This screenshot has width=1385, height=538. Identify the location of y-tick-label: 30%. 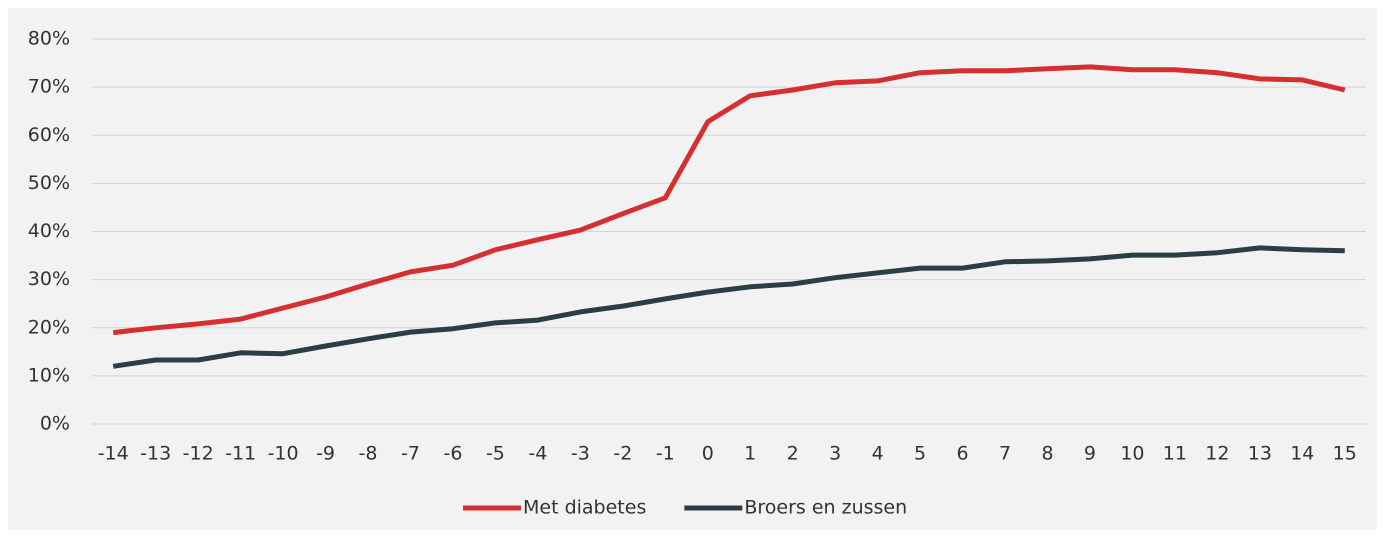
(49, 279).